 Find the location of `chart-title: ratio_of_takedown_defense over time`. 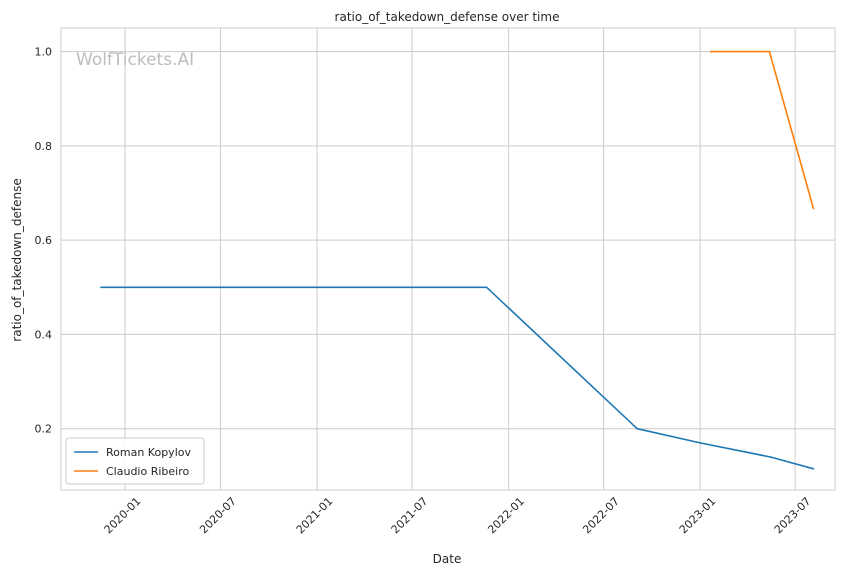

chart-title: ratio_of_takedown_defense over time is located at coordinates (447, 17).